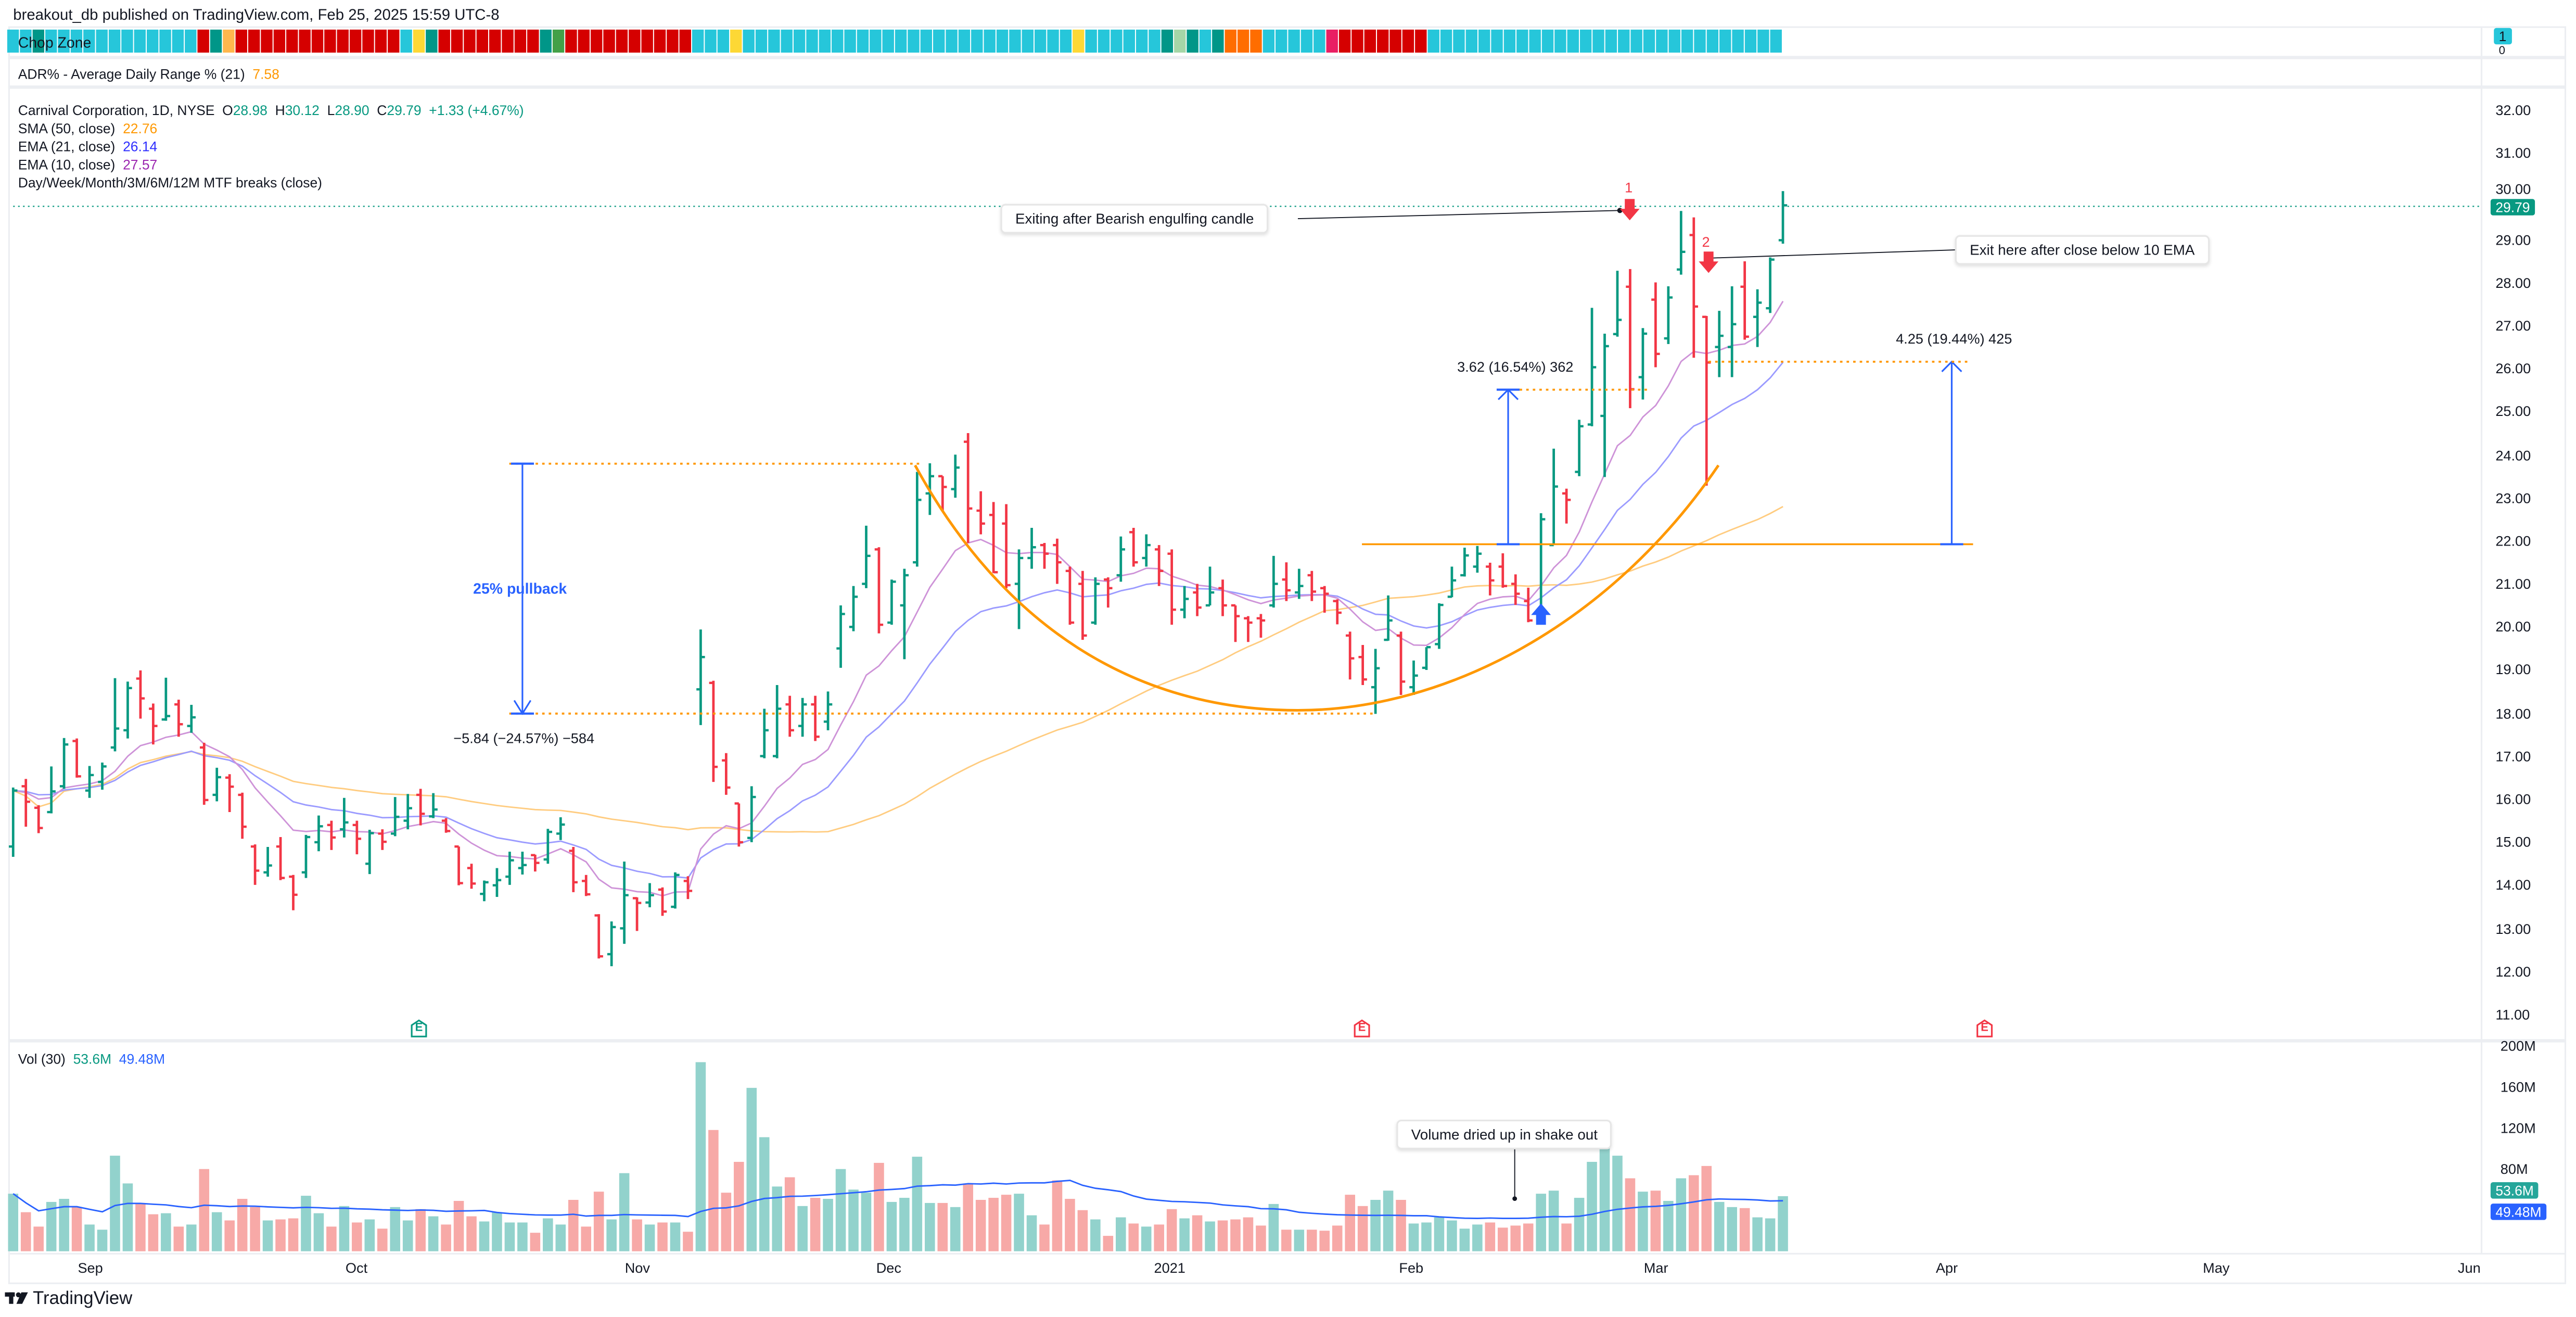 Image resolution: width=2576 pixels, height=1317 pixels. What do you see at coordinates (1134, 219) in the screenshot?
I see `exit-1-callout: Exiting after Bearish engulfing candle` at bounding box center [1134, 219].